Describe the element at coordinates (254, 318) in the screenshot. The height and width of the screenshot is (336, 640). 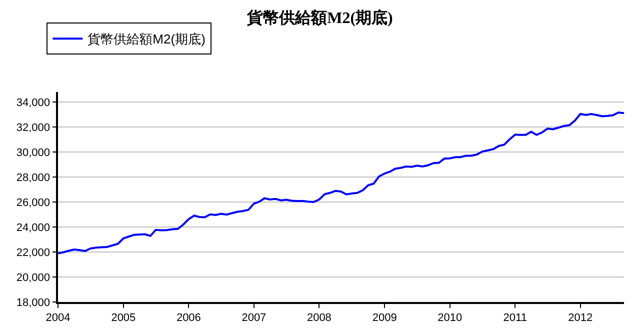
I see `x-tick-label: 2007` at that location.